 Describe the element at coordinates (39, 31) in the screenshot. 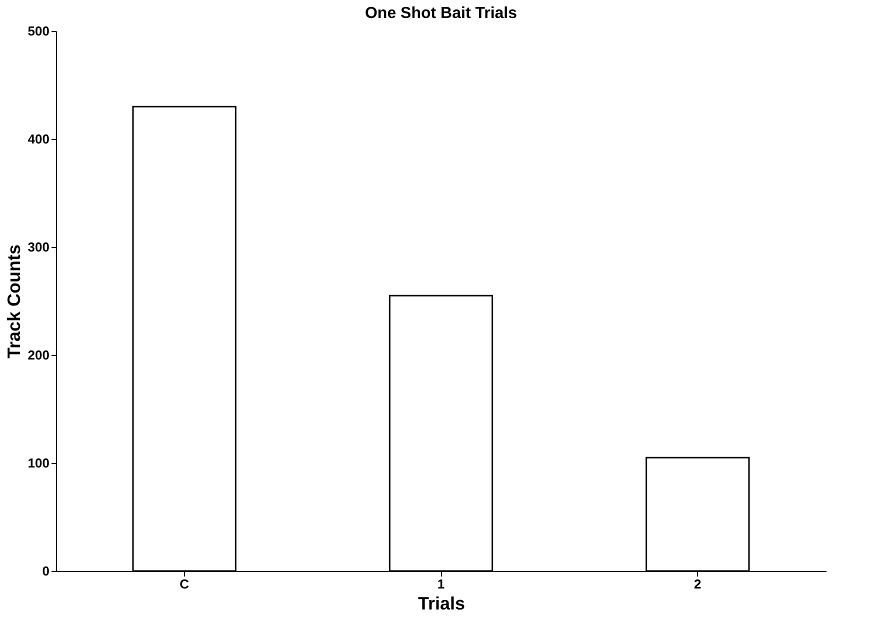

I see `y-tick-label: 500` at that location.